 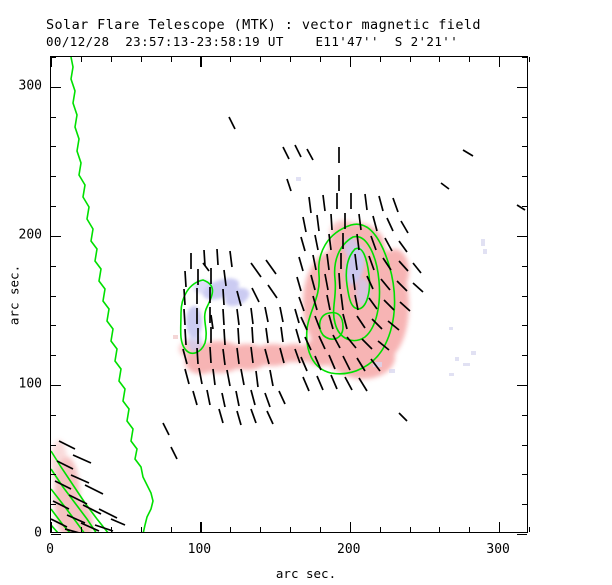 What do you see at coordinates (50, 549) in the screenshot?
I see `x-tick-label: 0` at bounding box center [50, 549].